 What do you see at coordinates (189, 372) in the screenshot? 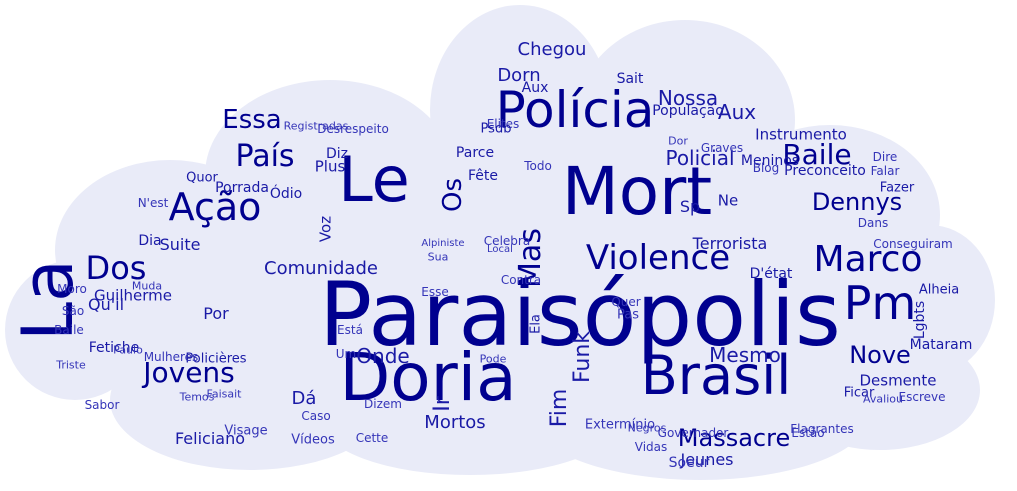
I see `cloud-word: Jovens` at bounding box center [189, 372].